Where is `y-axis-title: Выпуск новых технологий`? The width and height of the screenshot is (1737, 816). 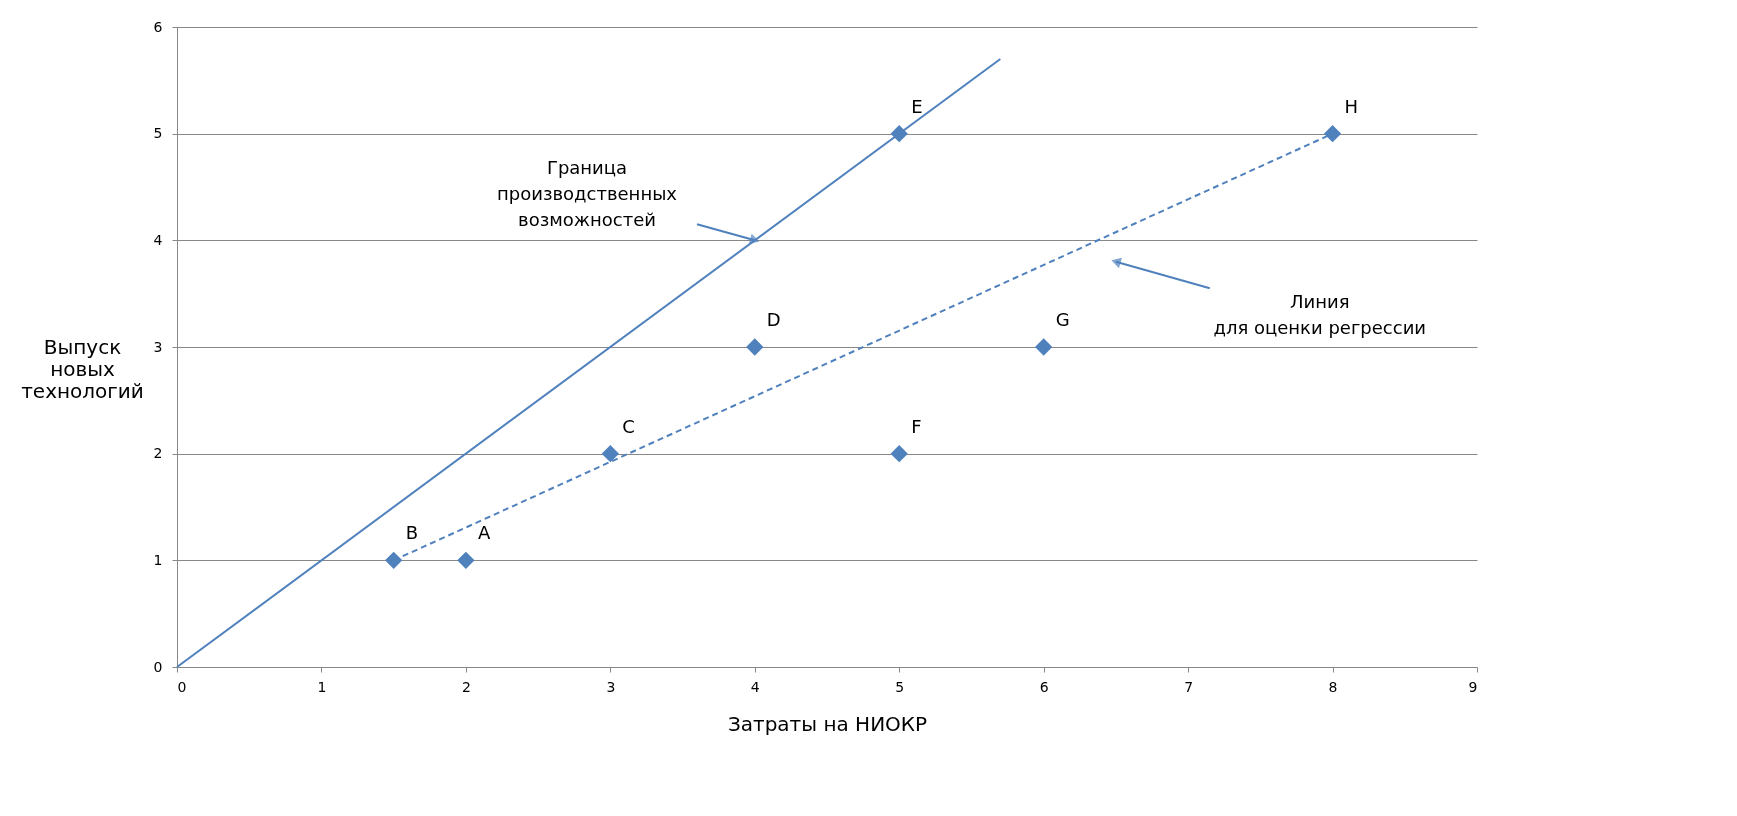 y-axis-title: Выпуск новых технологий is located at coordinates (82, 368).